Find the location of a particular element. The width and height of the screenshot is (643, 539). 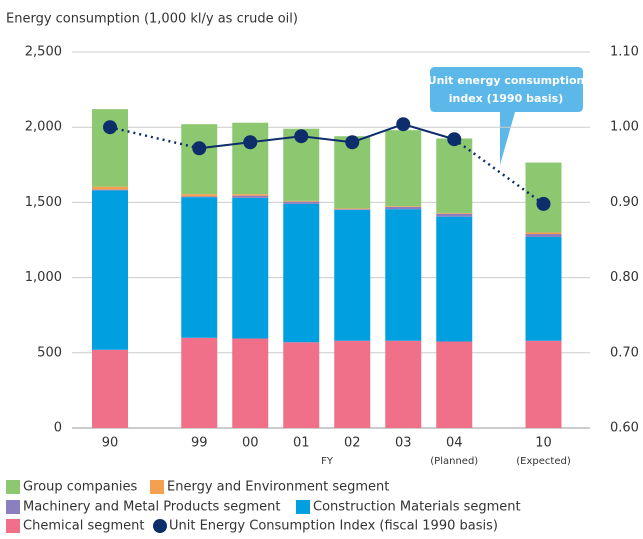

y-tick-label: 500 is located at coordinates (49, 352).